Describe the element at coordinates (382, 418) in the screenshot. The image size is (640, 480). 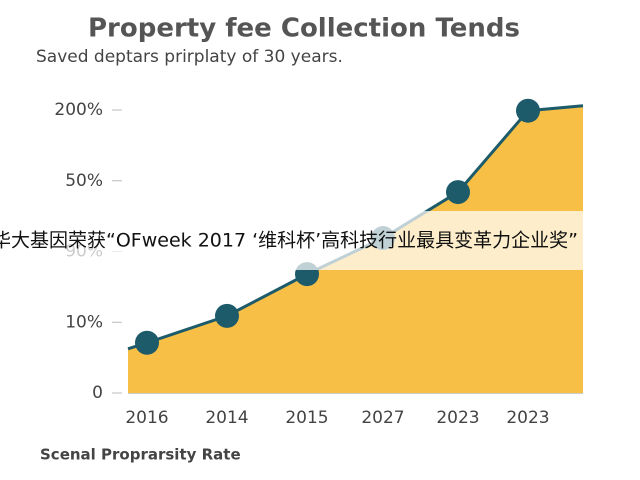
I see `x-tick-label: 2027` at that location.